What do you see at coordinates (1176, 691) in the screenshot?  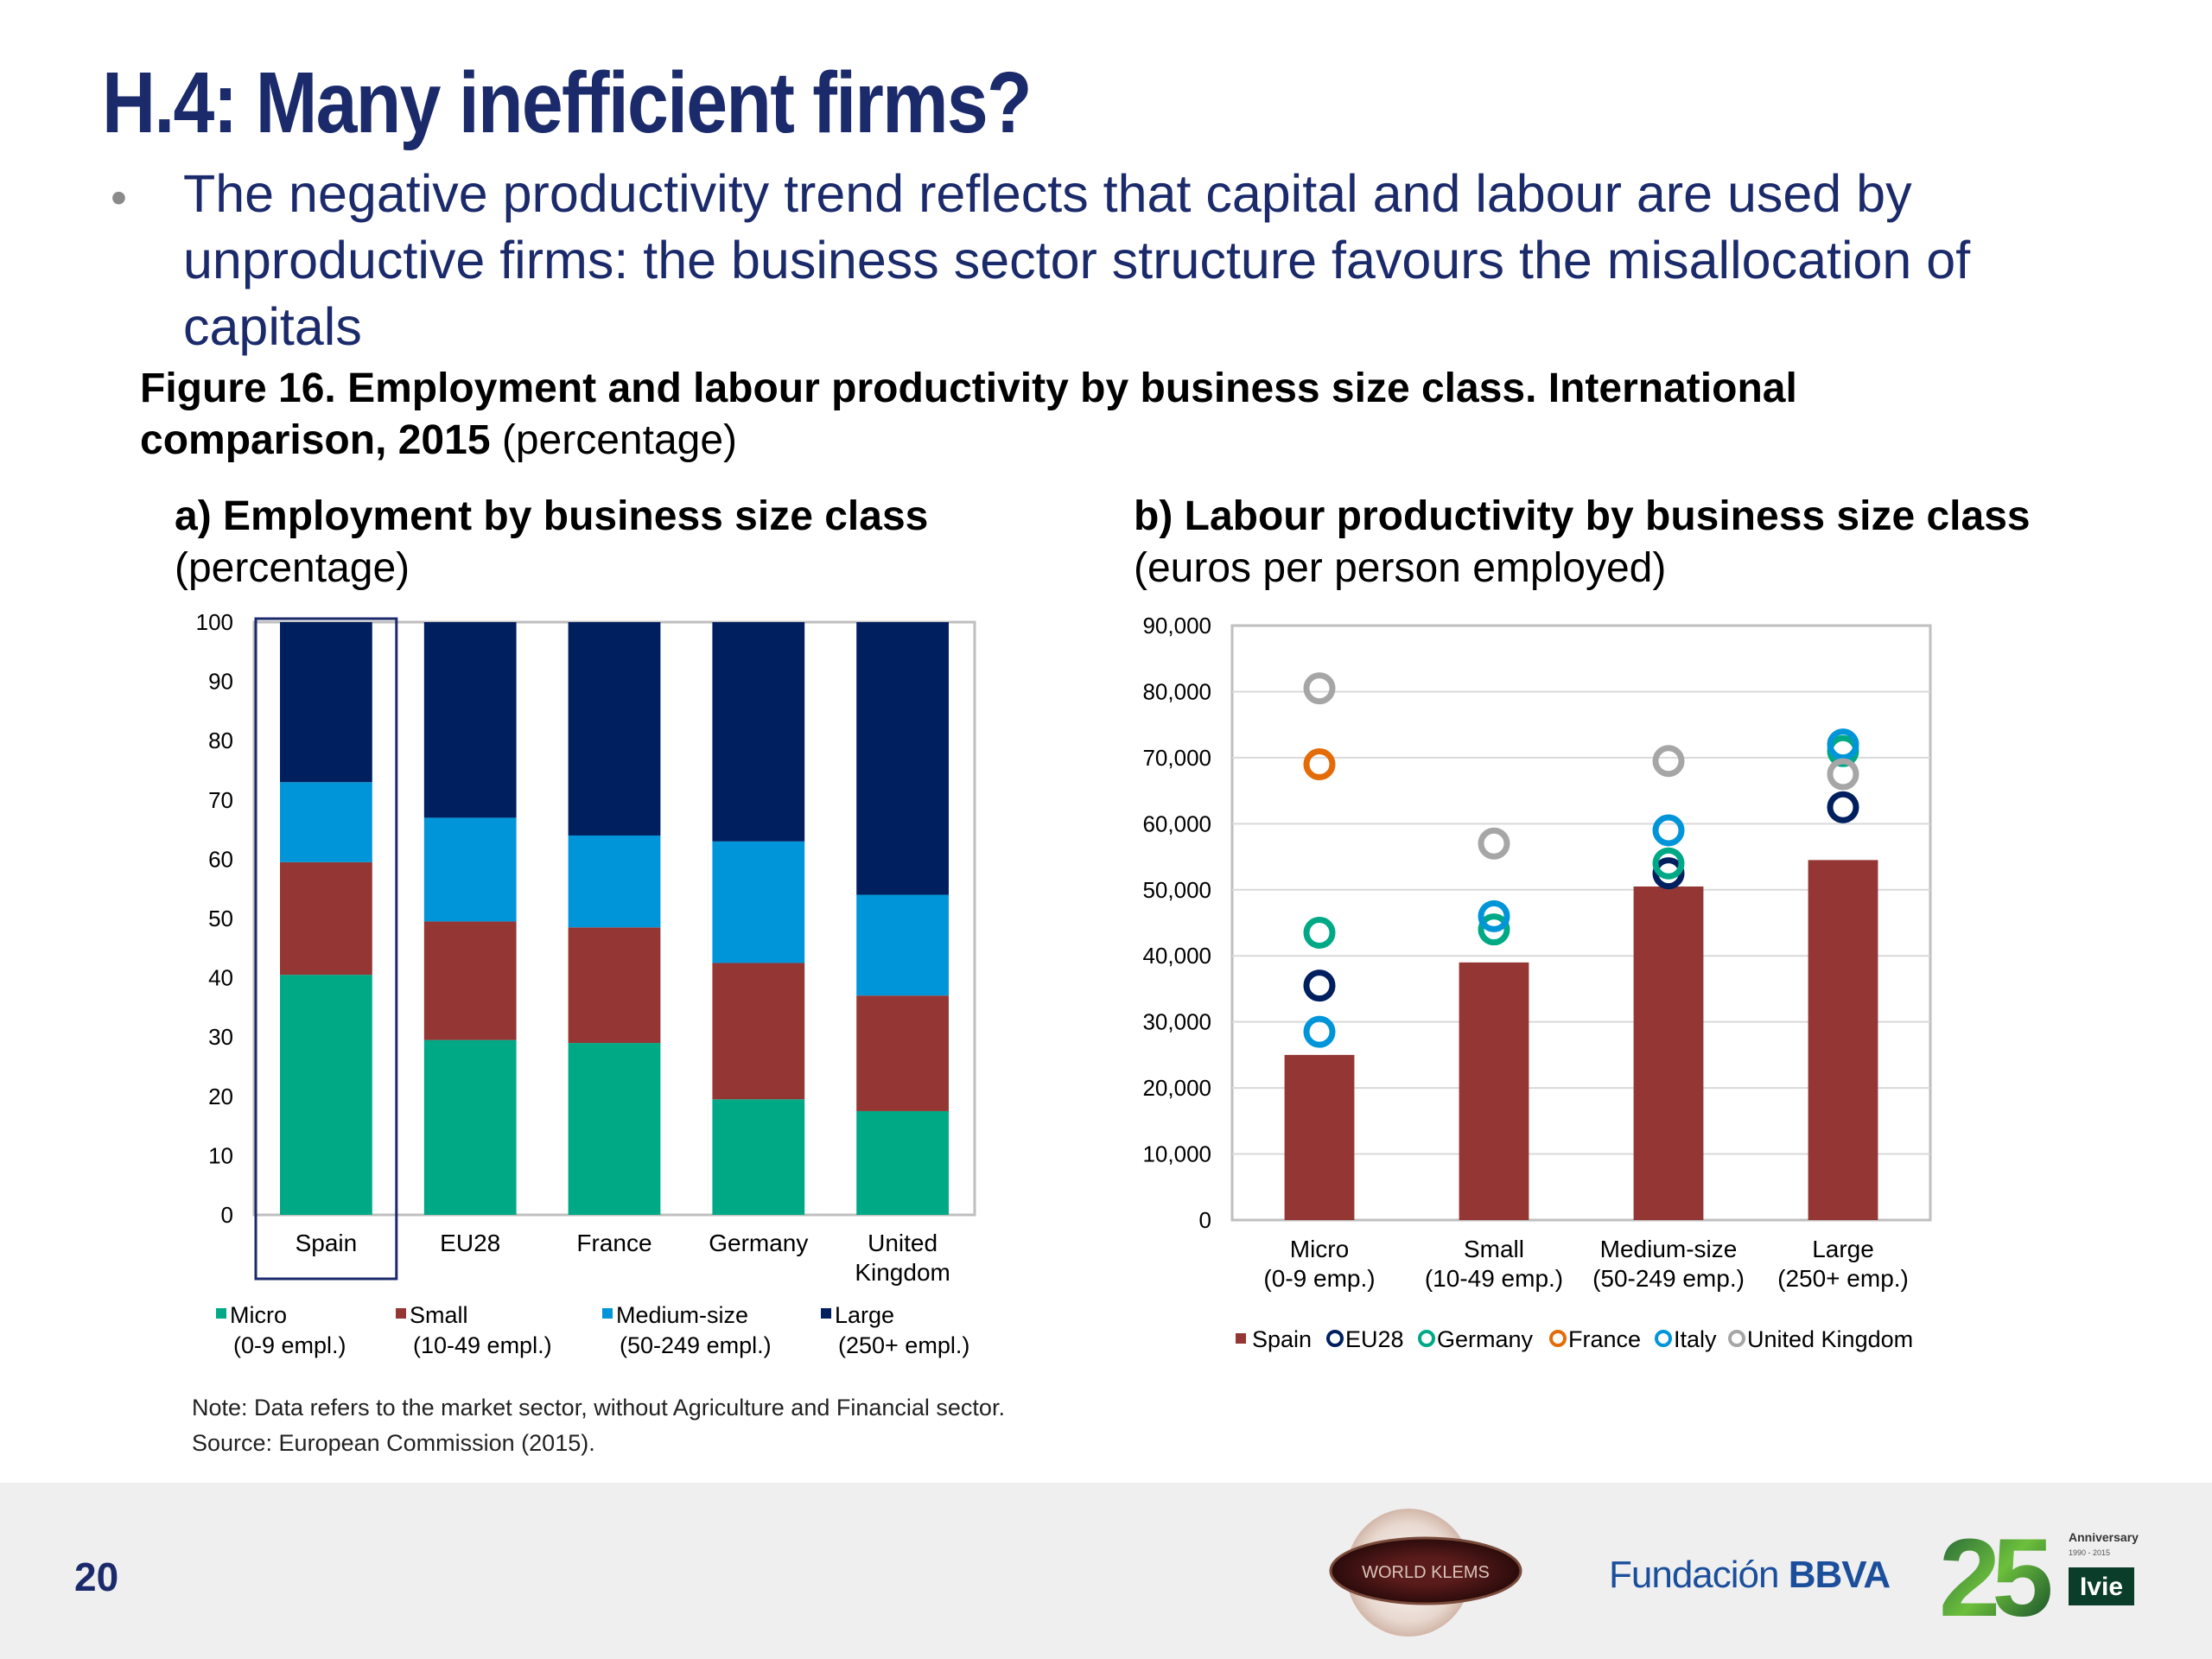 I see `chart-b-y-tick-label: 80,000` at bounding box center [1176, 691].